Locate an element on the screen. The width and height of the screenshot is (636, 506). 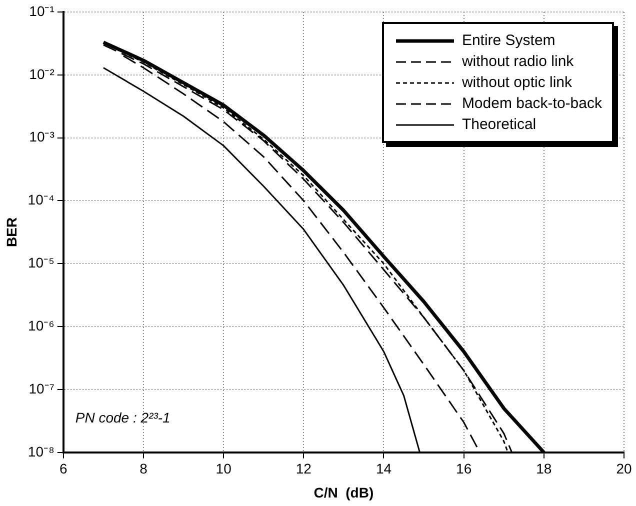
x-axis-title: C/N (dB) is located at coordinates (344, 492).